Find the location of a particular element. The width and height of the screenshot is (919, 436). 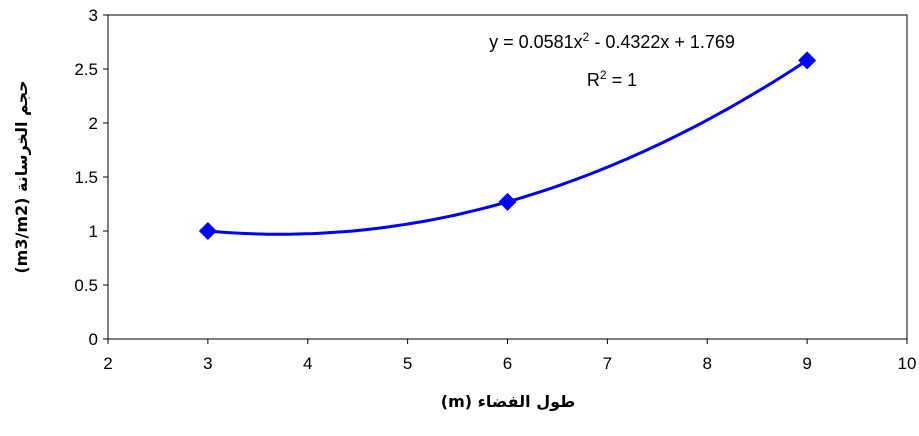

x-axis-title: طول الفضاء (m) is located at coordinates (508, 401).